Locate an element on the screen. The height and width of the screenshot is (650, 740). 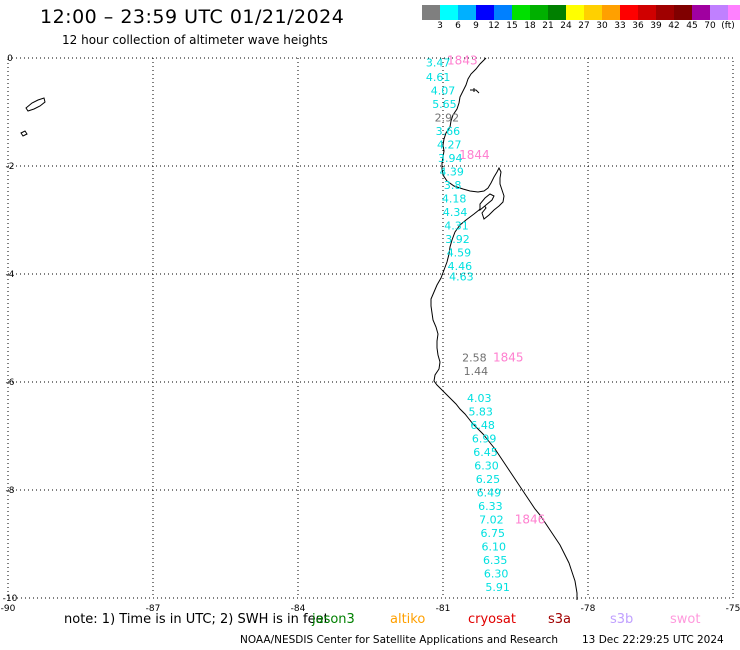
legend-label: 3 is located at coordinates (440, 26).